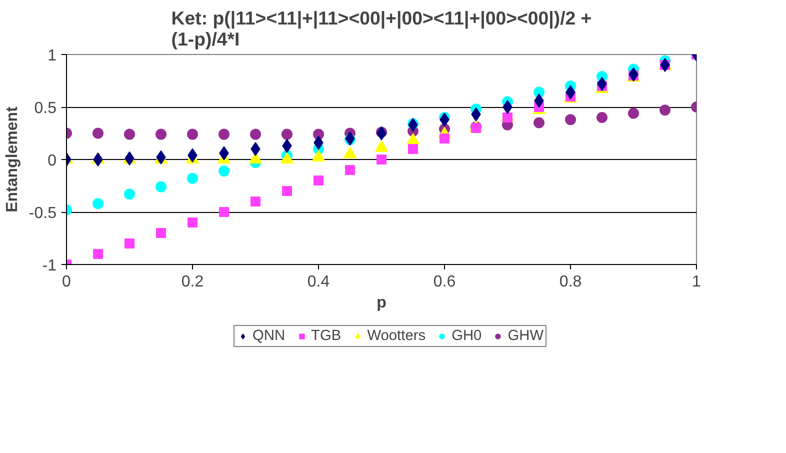 This screenshot has height=453, width=786. Describe the element at coordinates (326, 336) in the screenshot. I see `legend-label: TGB` at that location.